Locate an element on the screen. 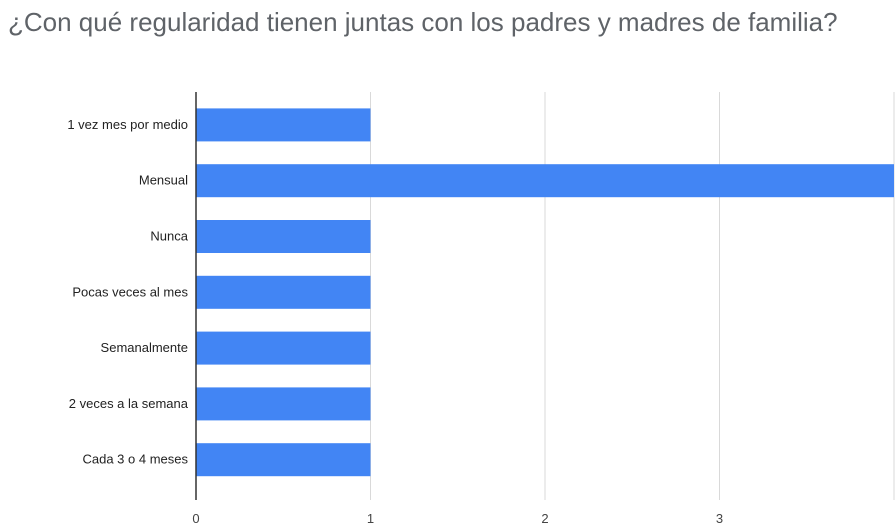 The image size is (895, 526). category-label: Pocas veces al mes is located at coordinates (130, 291).